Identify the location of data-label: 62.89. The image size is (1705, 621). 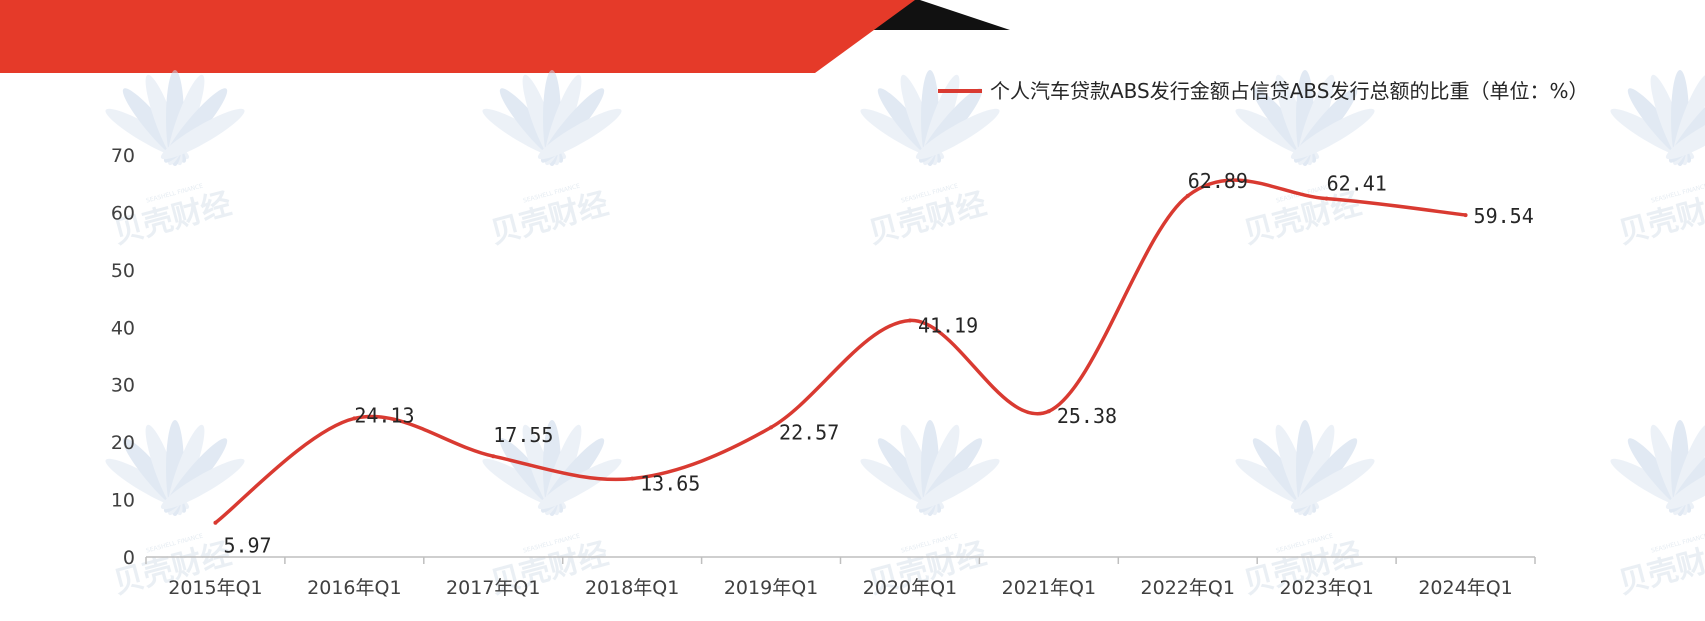
(1218, 181).